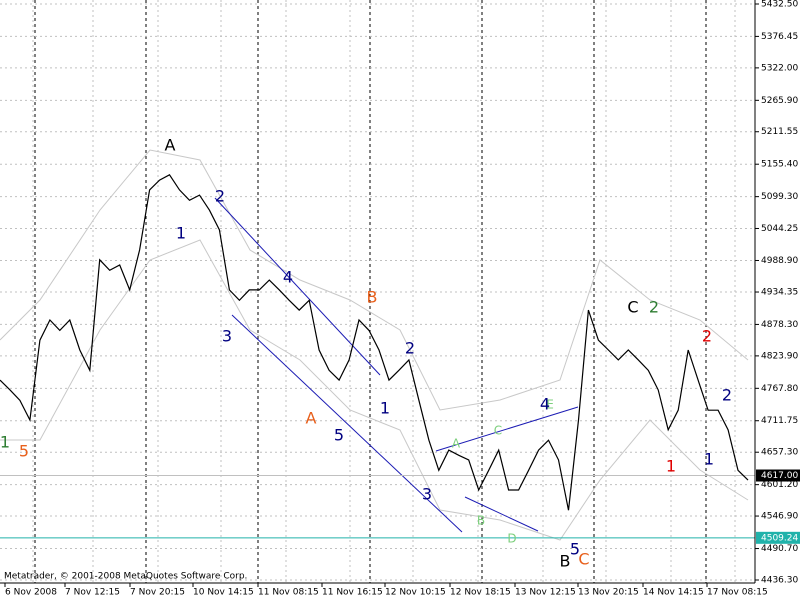 This screenshot has height=600, width=800. Describe the element at coordinates (779, 389) in the screenshot. I see `y-tick-label: 4767.80` at that location.